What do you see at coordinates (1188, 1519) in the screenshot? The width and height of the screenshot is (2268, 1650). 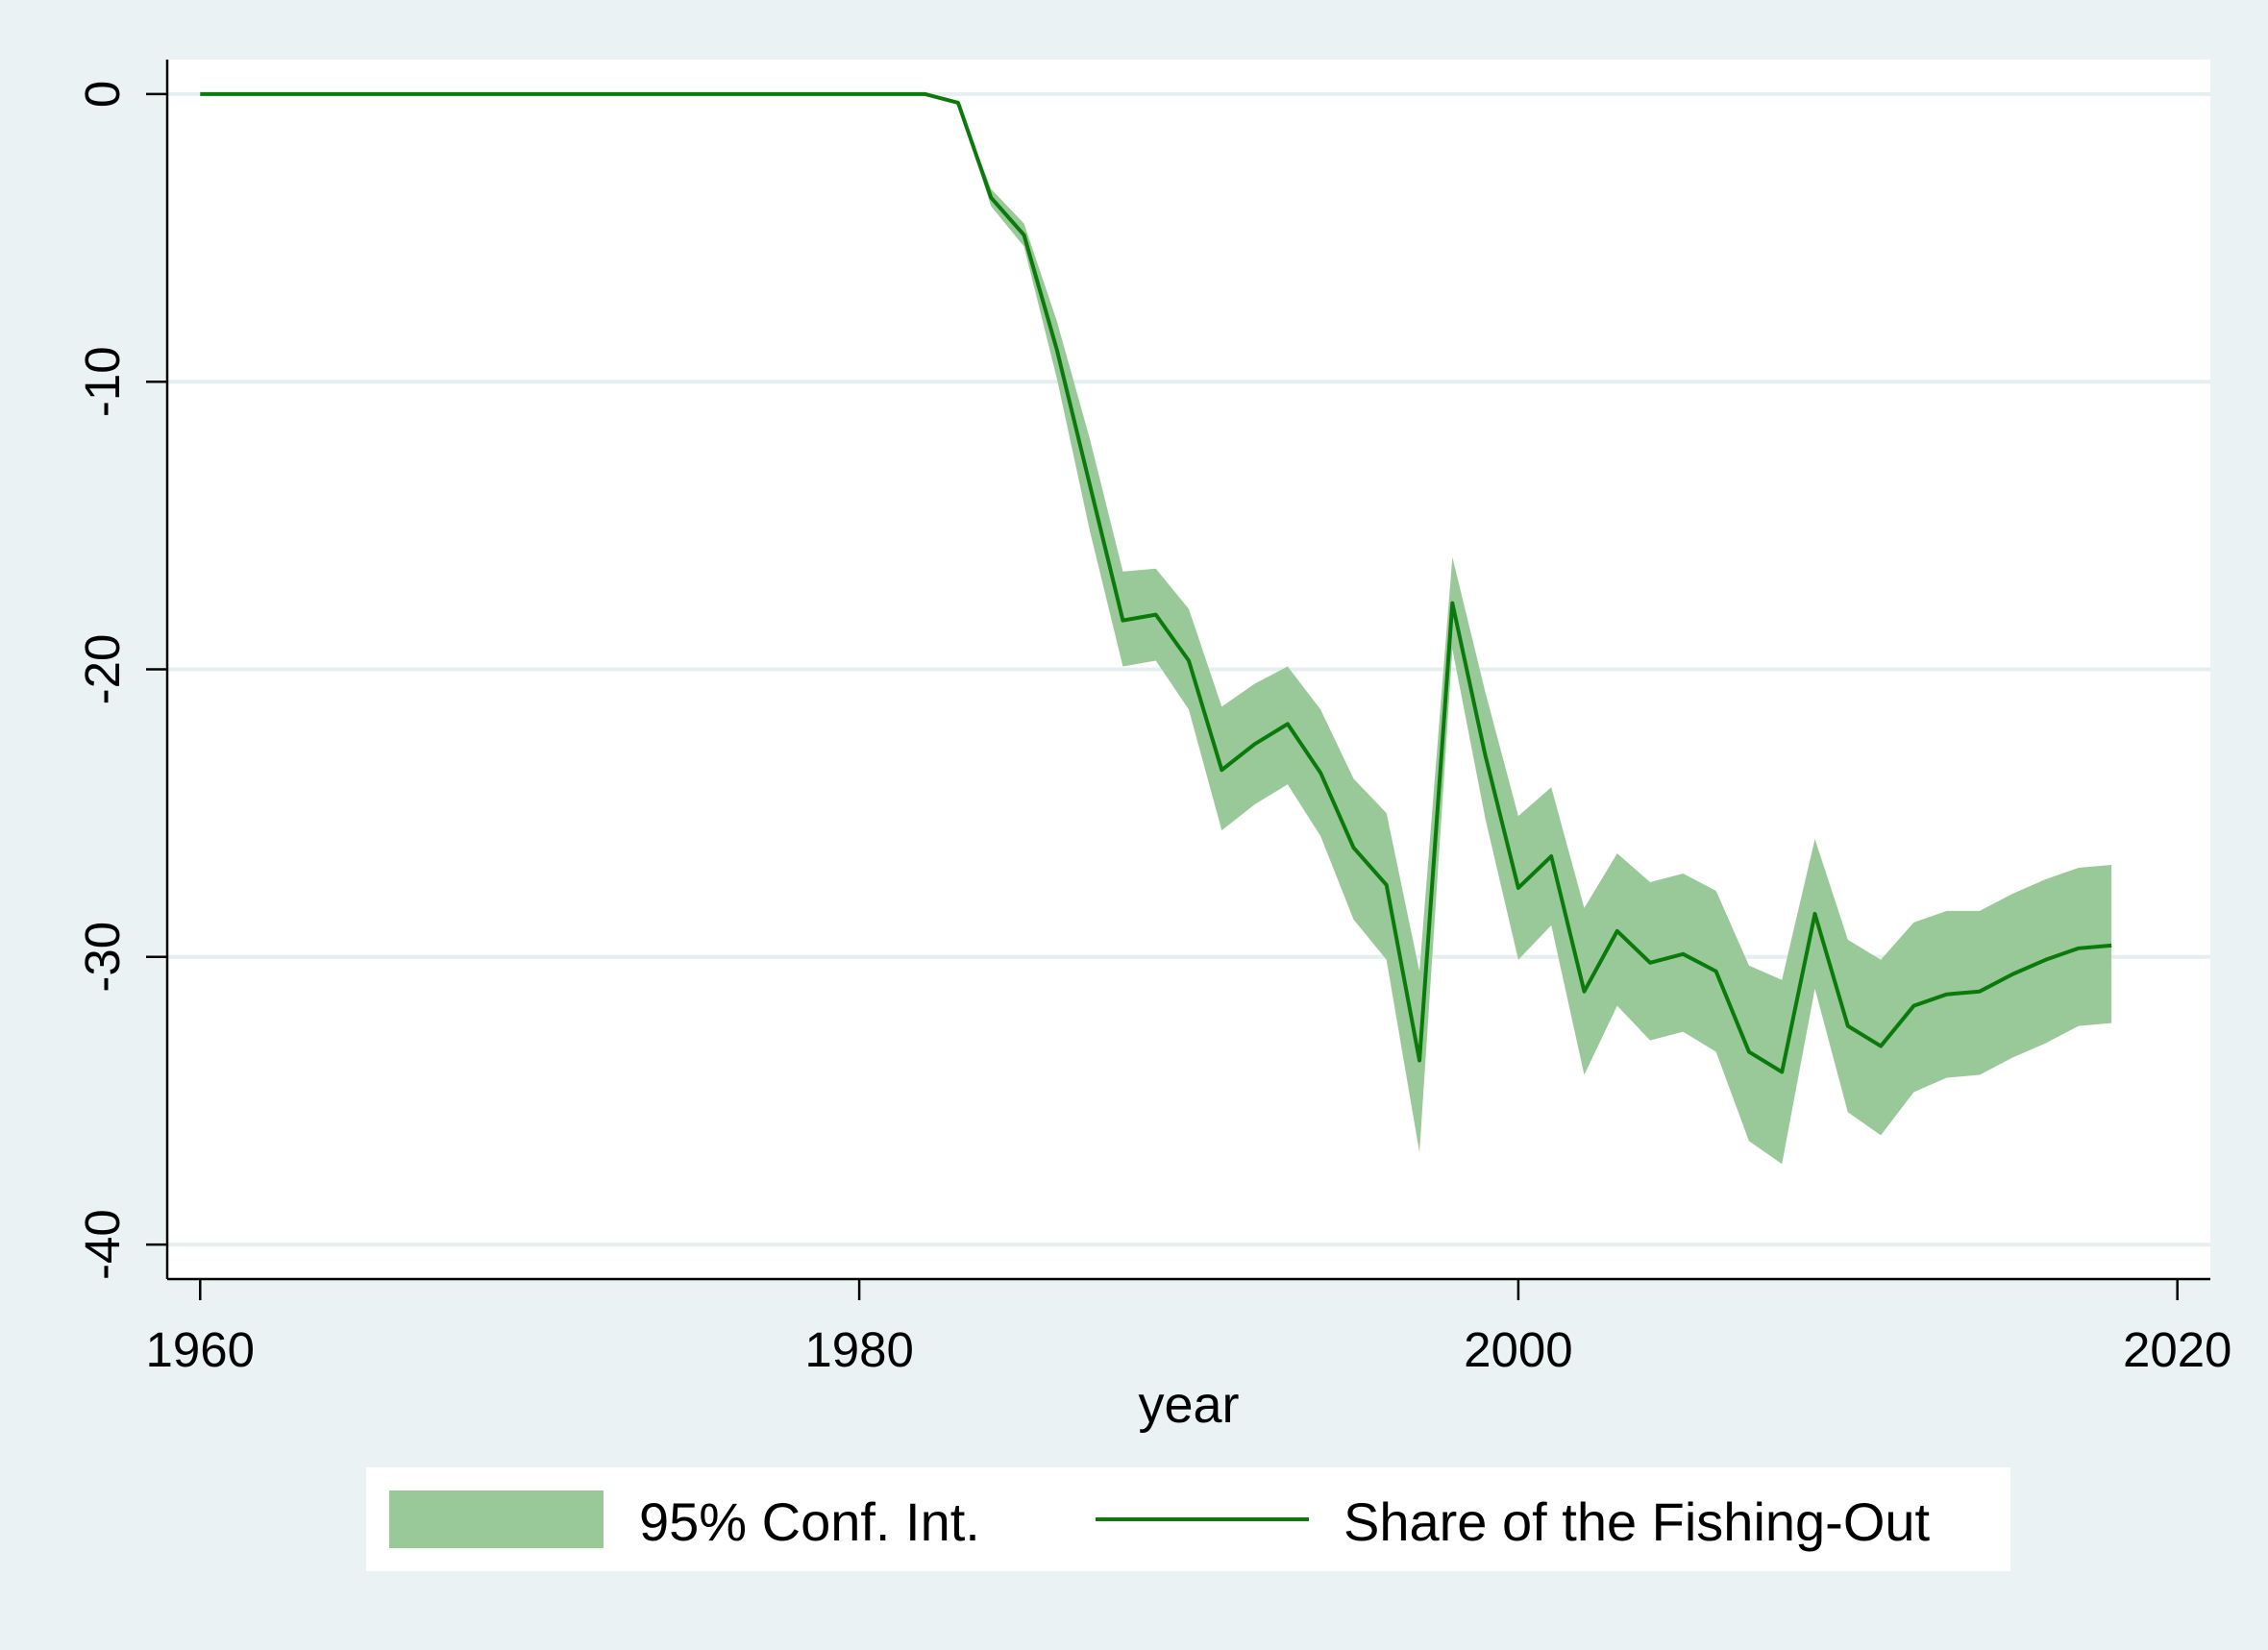 I see `legend: 95% Conf. Int. Share of the Fishing-Out` at bounding box center [1188, 1519].